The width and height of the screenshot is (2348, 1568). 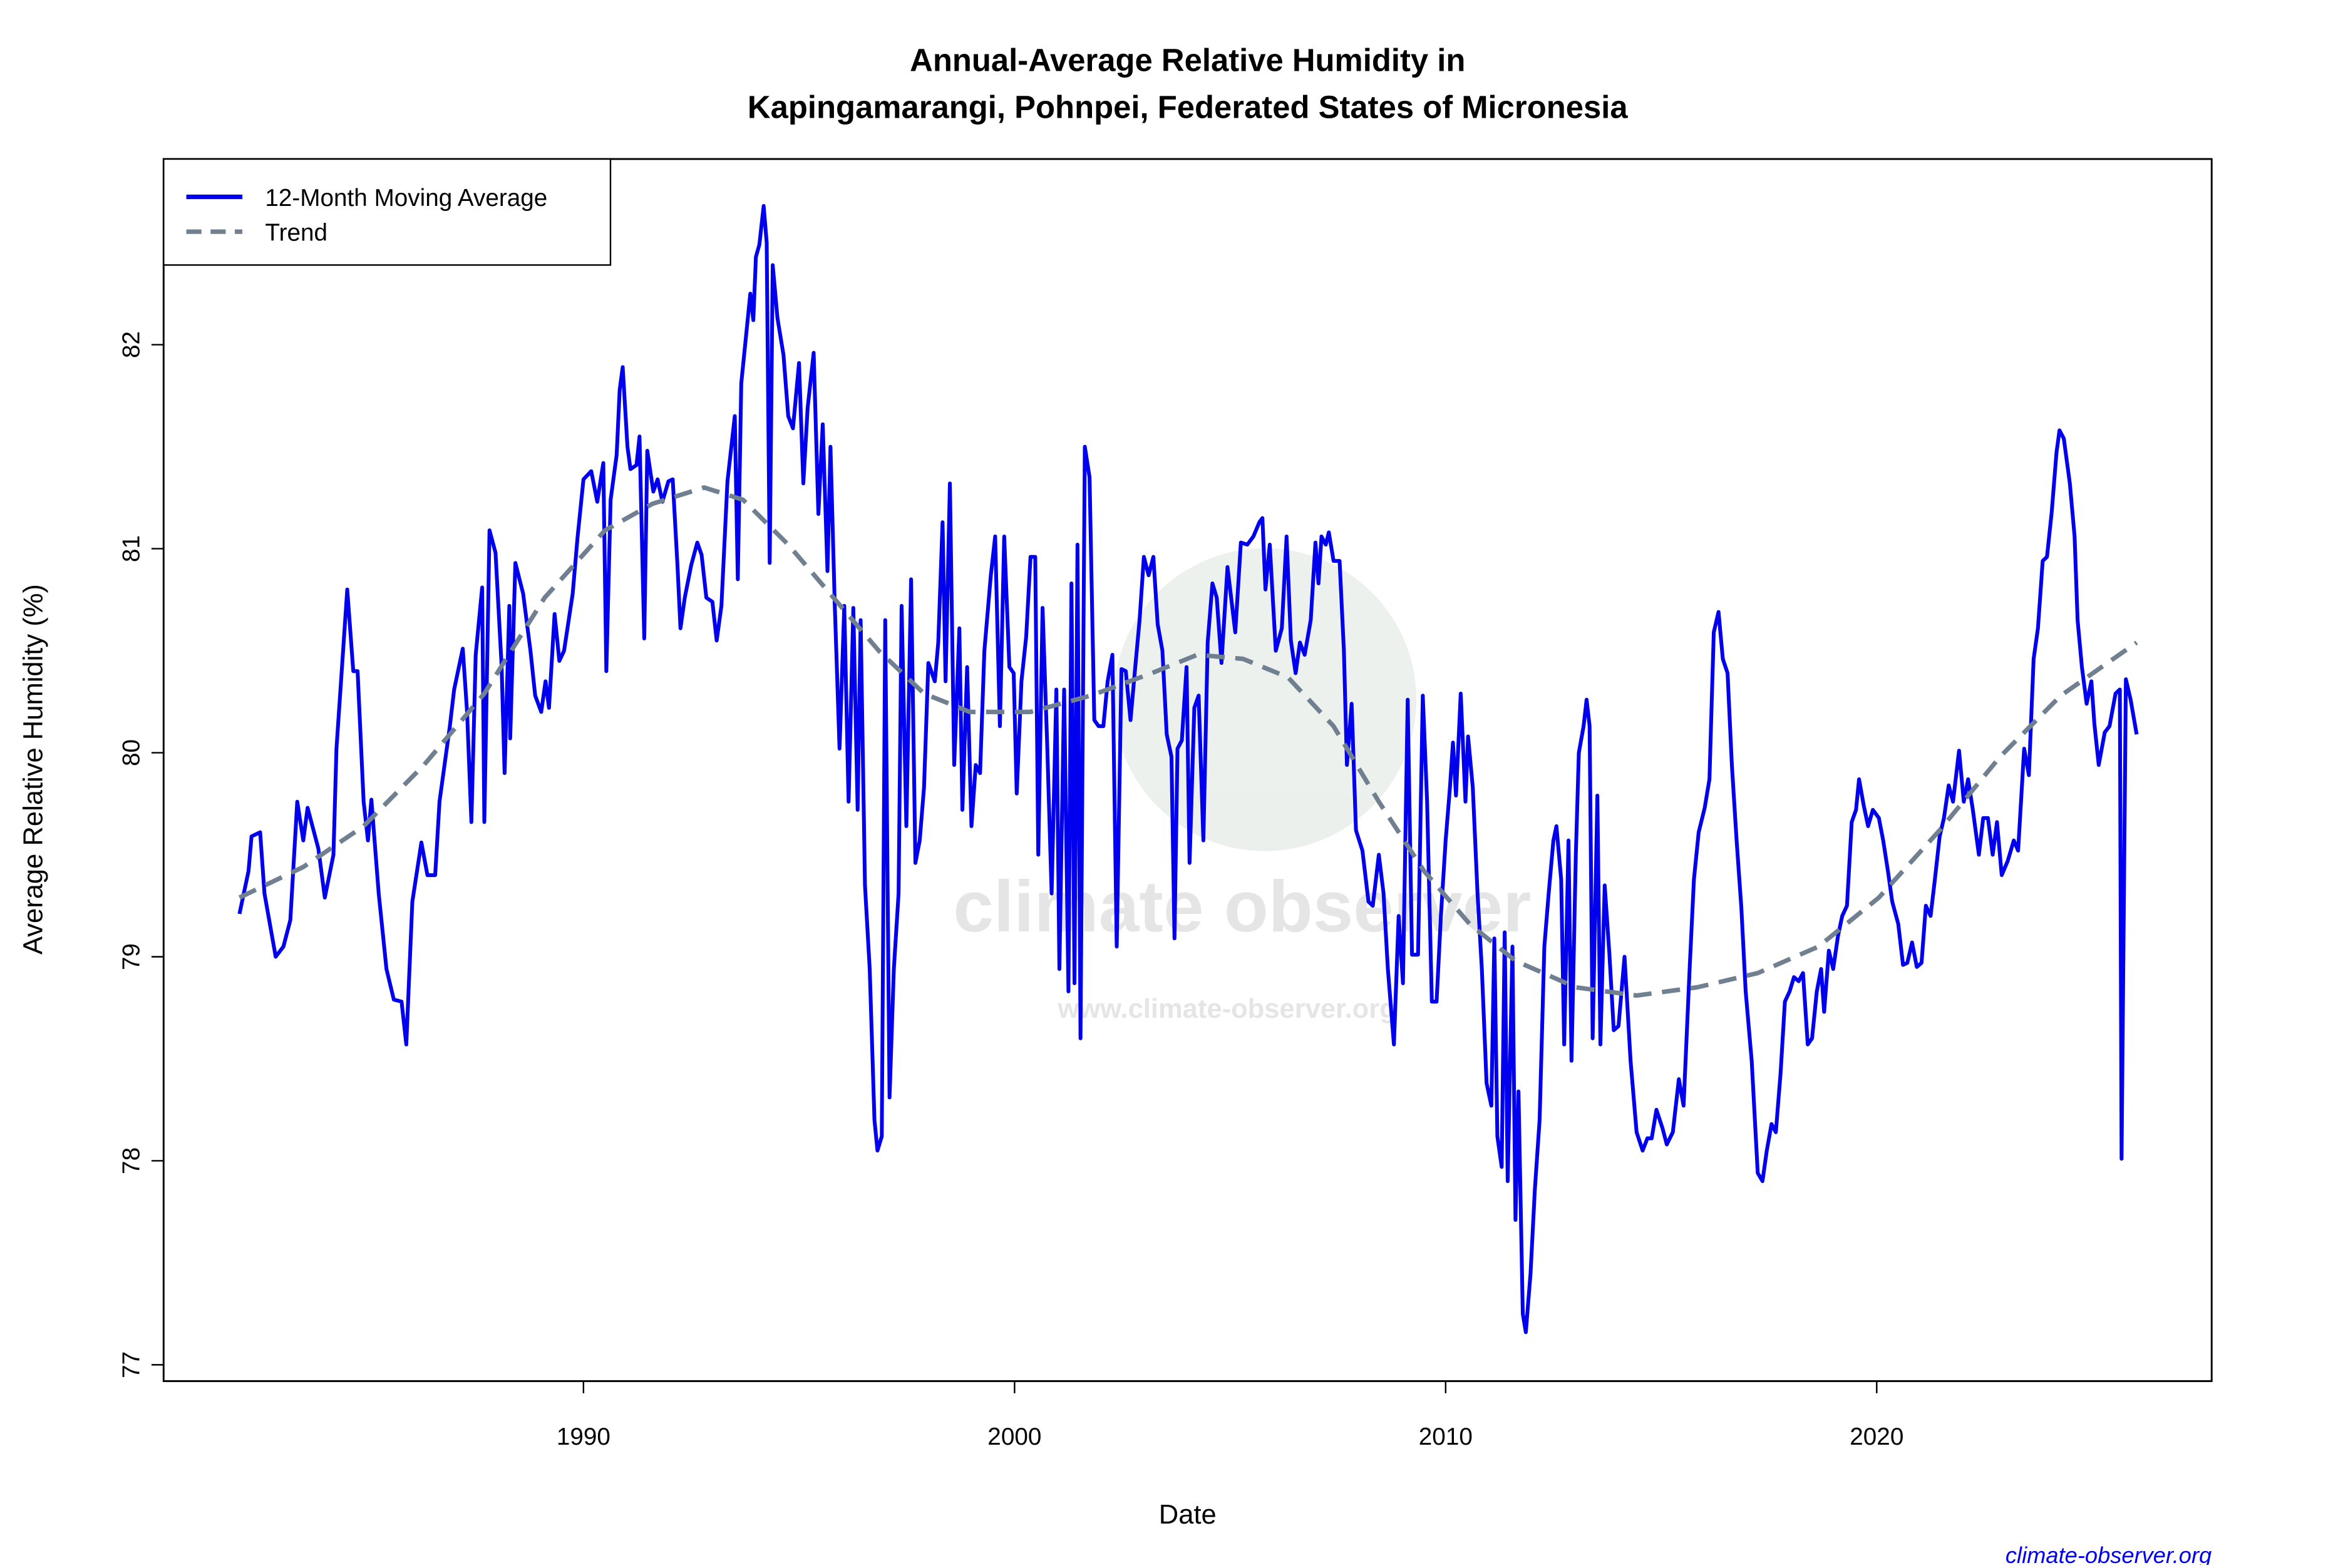 I want to click on legend-label: 12-Month Moving Average, so click(x=406, y=198).